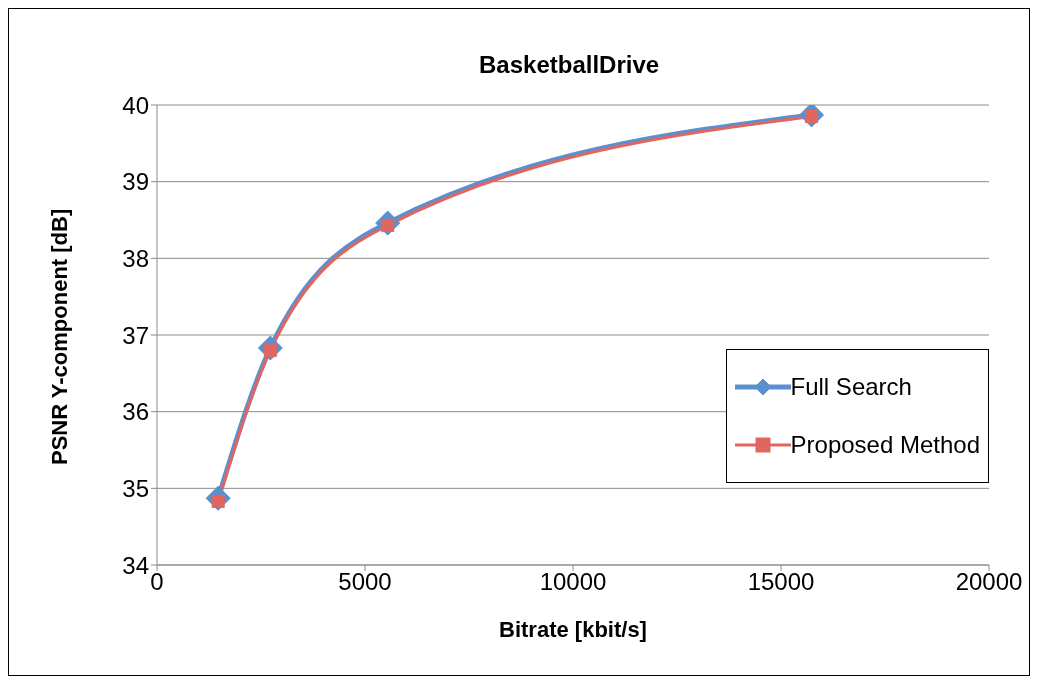 The height and width of the screenshot is (692, 1043). Describe the element at coordinates (781, 582) in the screenshot. I see `x-tick-label: 15000` at that location.